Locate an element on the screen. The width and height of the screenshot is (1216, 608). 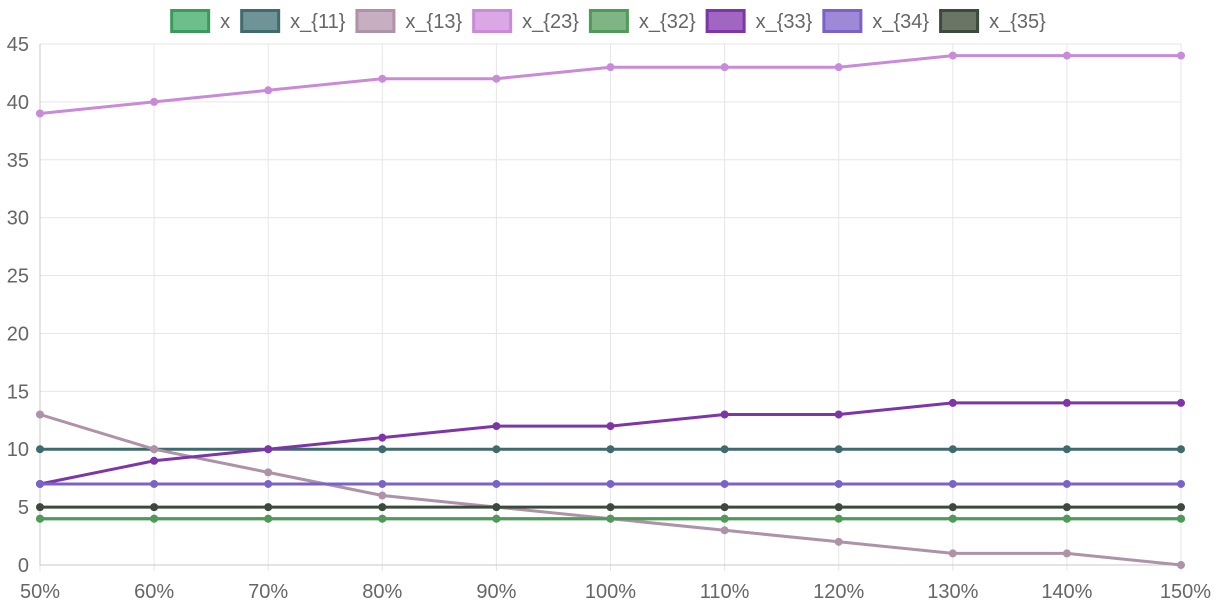
legend-item: x_{11} is located at coordinates (293, 21).